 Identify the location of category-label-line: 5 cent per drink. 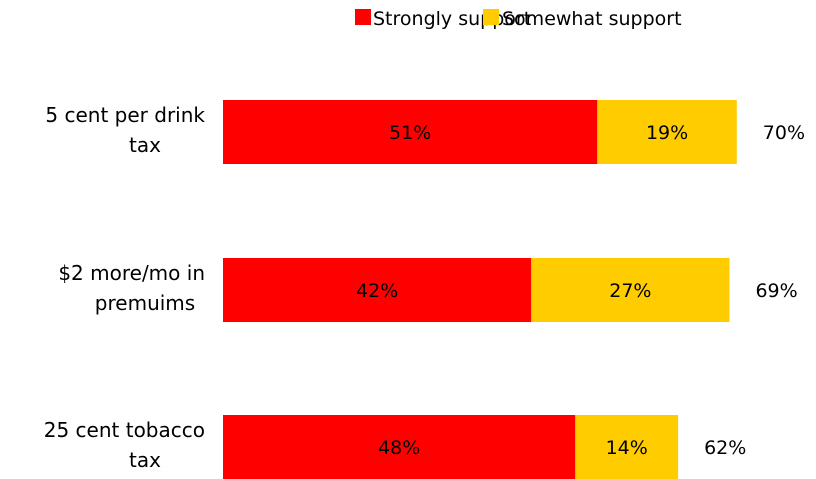
(125, 115).